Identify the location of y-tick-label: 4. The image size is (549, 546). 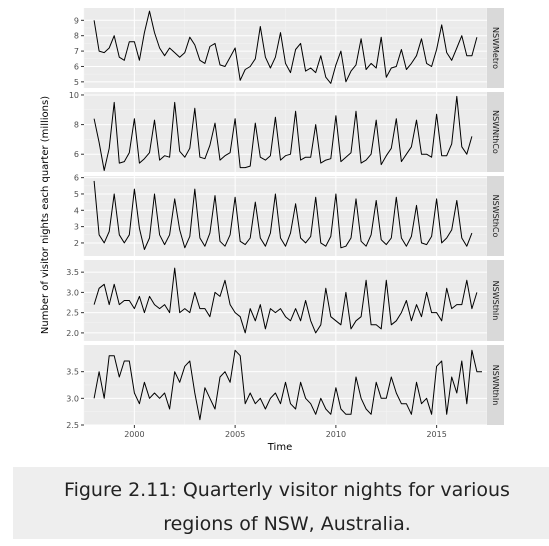
(76, 210).